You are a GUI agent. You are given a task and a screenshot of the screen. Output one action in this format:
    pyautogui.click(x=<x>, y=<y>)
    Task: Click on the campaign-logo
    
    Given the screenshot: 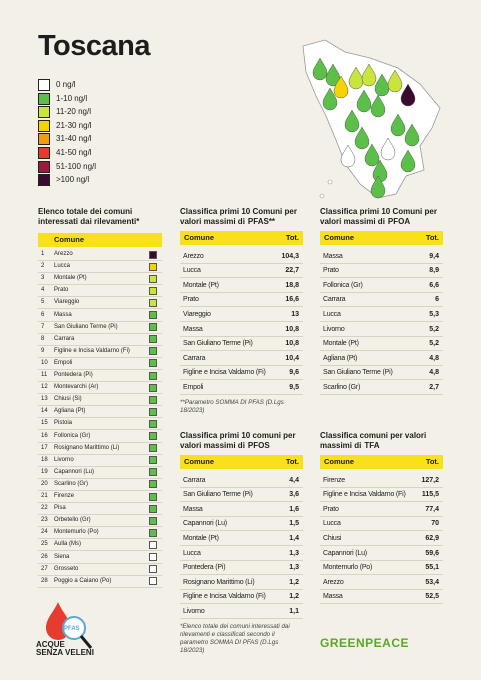 What is the action you would take?
    pyautogui.click(x=69, y=625)
    